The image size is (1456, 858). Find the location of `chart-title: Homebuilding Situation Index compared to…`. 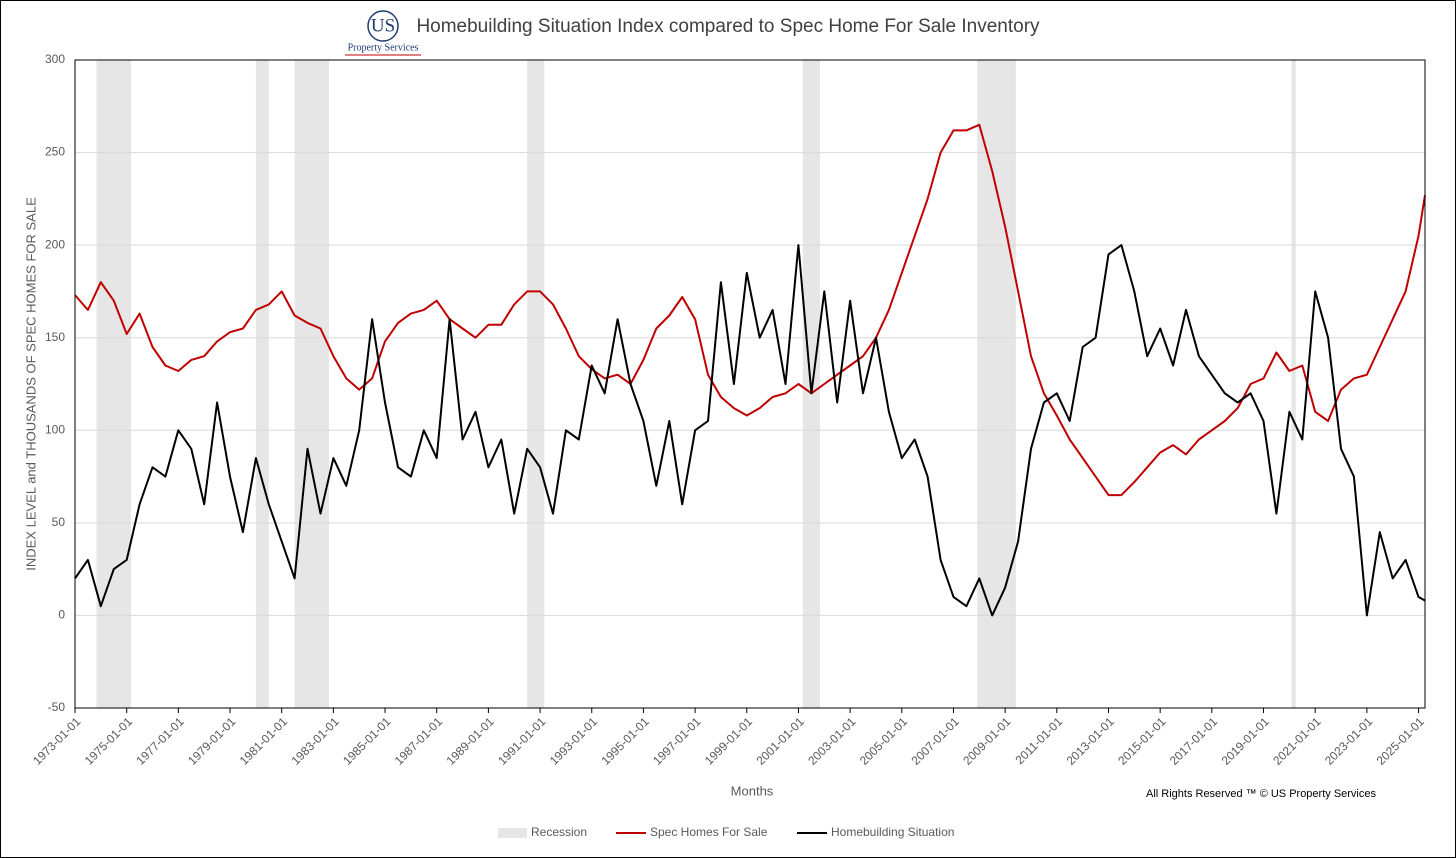

chart-title: Homebuilding Situation Index compared to… is located at coordinates (728, 26).